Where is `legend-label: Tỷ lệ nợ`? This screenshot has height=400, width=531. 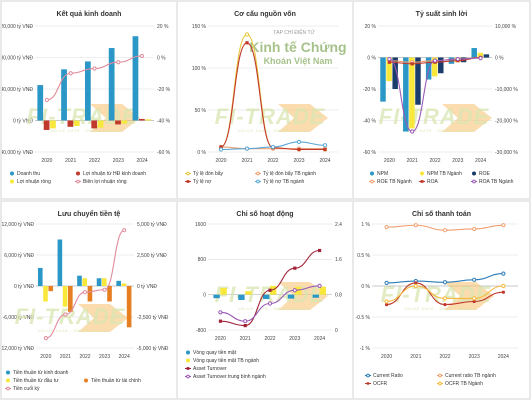
legend-label: Tỷ lệ nợ is located at coordinates (202, 181).